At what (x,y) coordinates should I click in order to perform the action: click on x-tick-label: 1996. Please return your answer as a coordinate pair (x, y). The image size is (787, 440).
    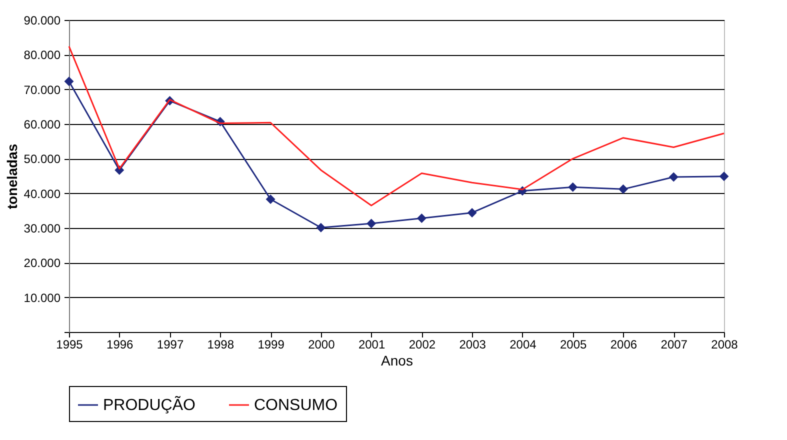
    Looking at the image, I should click on (120, 345).